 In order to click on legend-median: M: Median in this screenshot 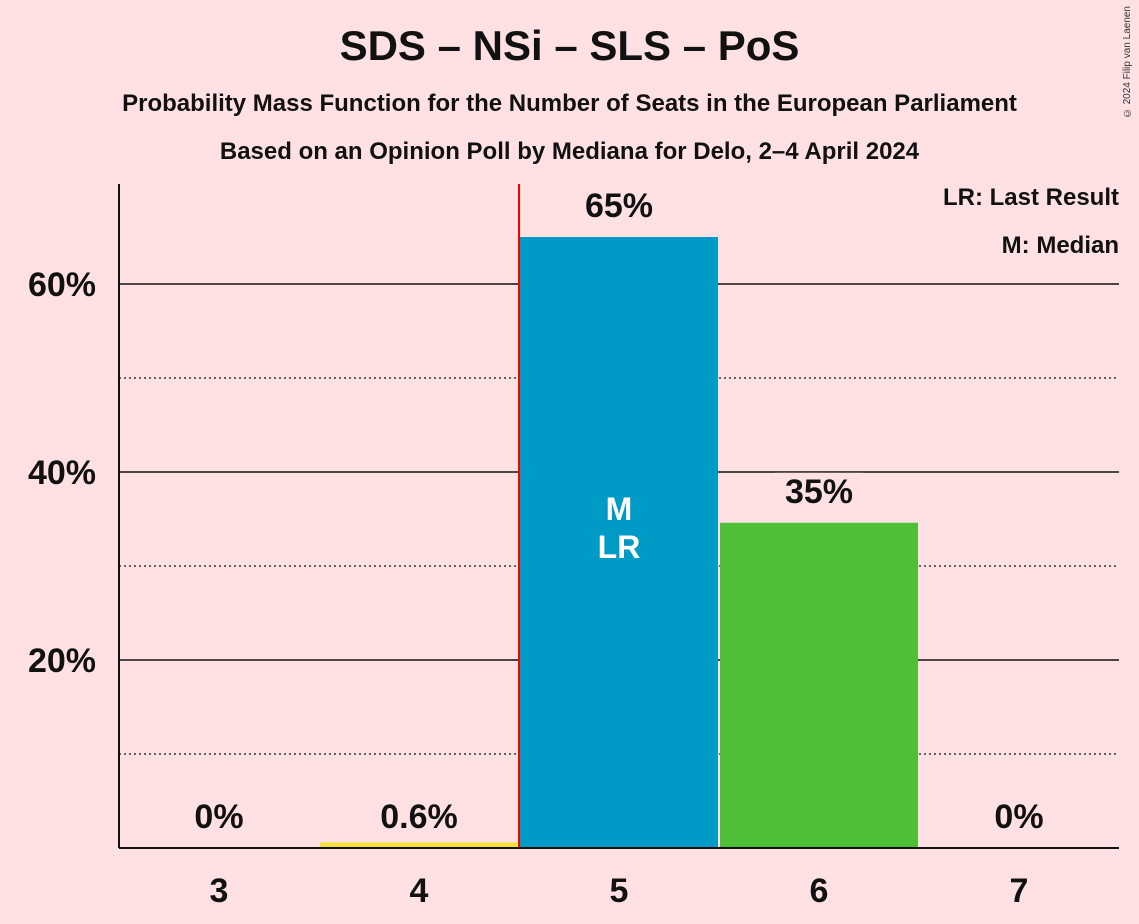, I will do `click(1060, 245)`.